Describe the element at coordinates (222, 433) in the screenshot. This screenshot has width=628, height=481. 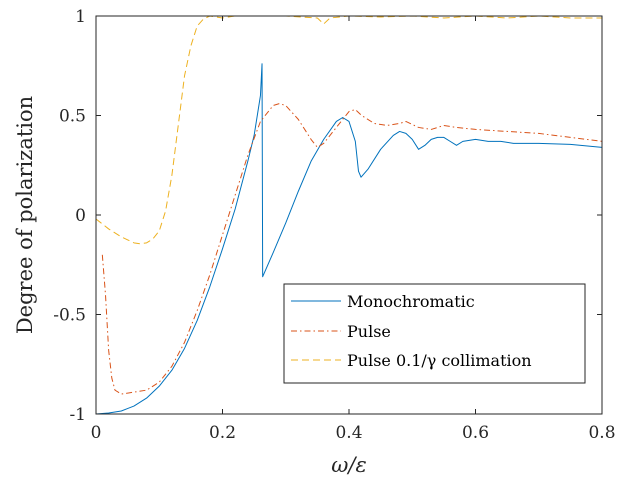
I see `x-tick-label: 0.2` at that location.